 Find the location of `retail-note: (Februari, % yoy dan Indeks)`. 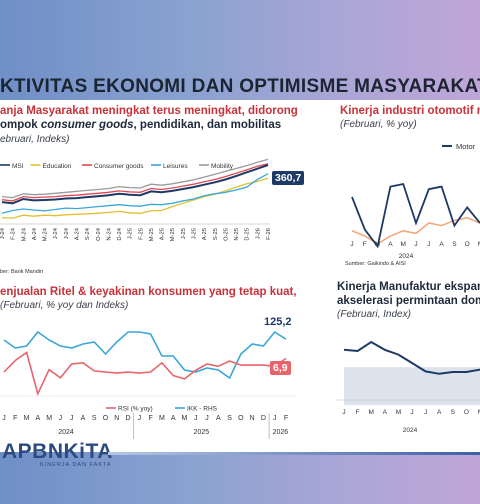

retail-note: (Februari, % yoy dan Indeks) is located at coordinates (64, 305).